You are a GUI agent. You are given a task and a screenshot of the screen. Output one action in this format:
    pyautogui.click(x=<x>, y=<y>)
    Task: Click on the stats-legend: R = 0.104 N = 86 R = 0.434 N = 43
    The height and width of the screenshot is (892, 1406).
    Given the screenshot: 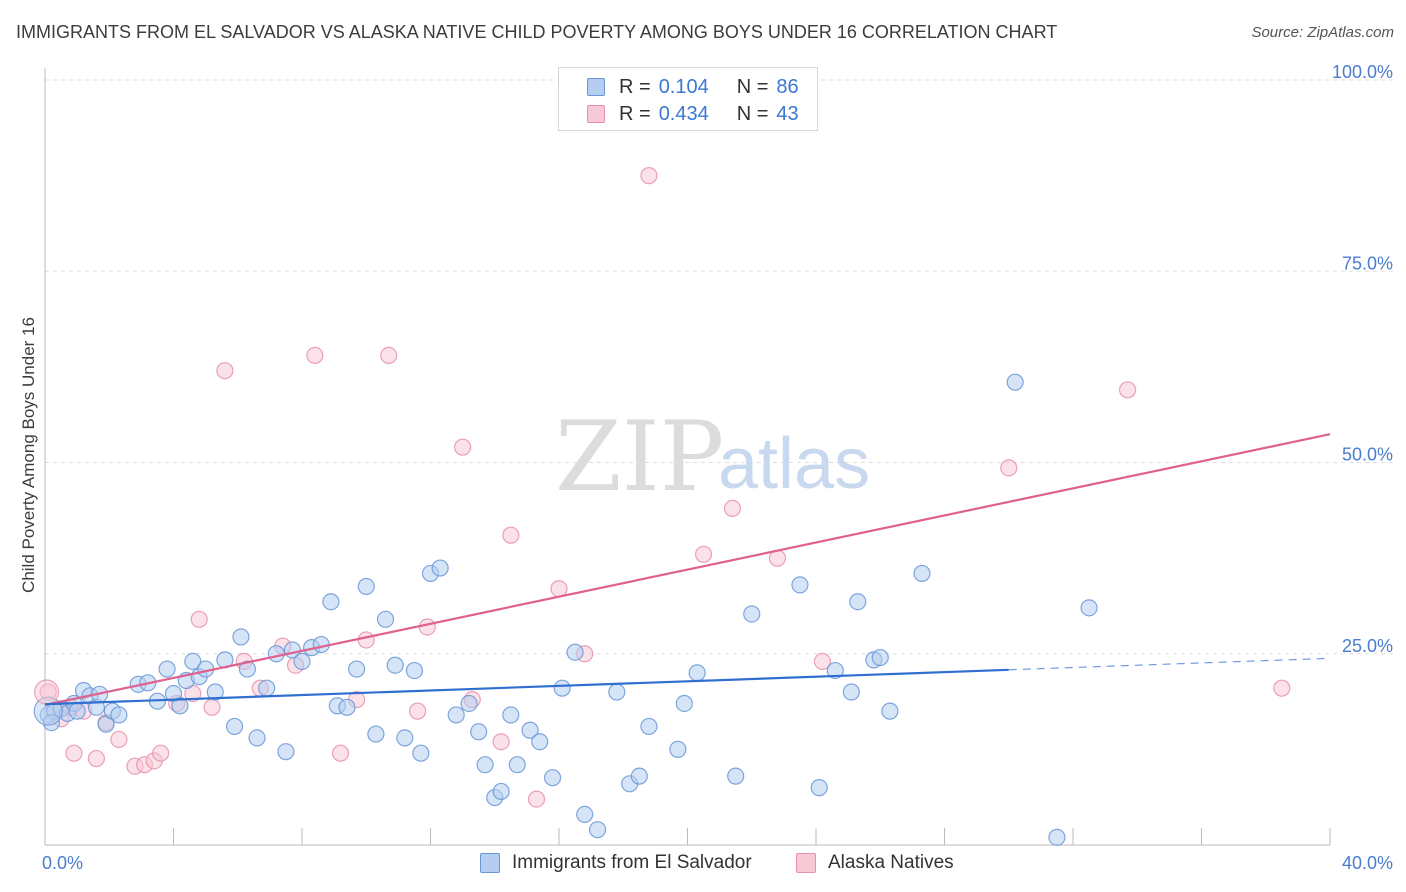 What is the action you would take?
    pyautogui.click(x=688, y=99)
    